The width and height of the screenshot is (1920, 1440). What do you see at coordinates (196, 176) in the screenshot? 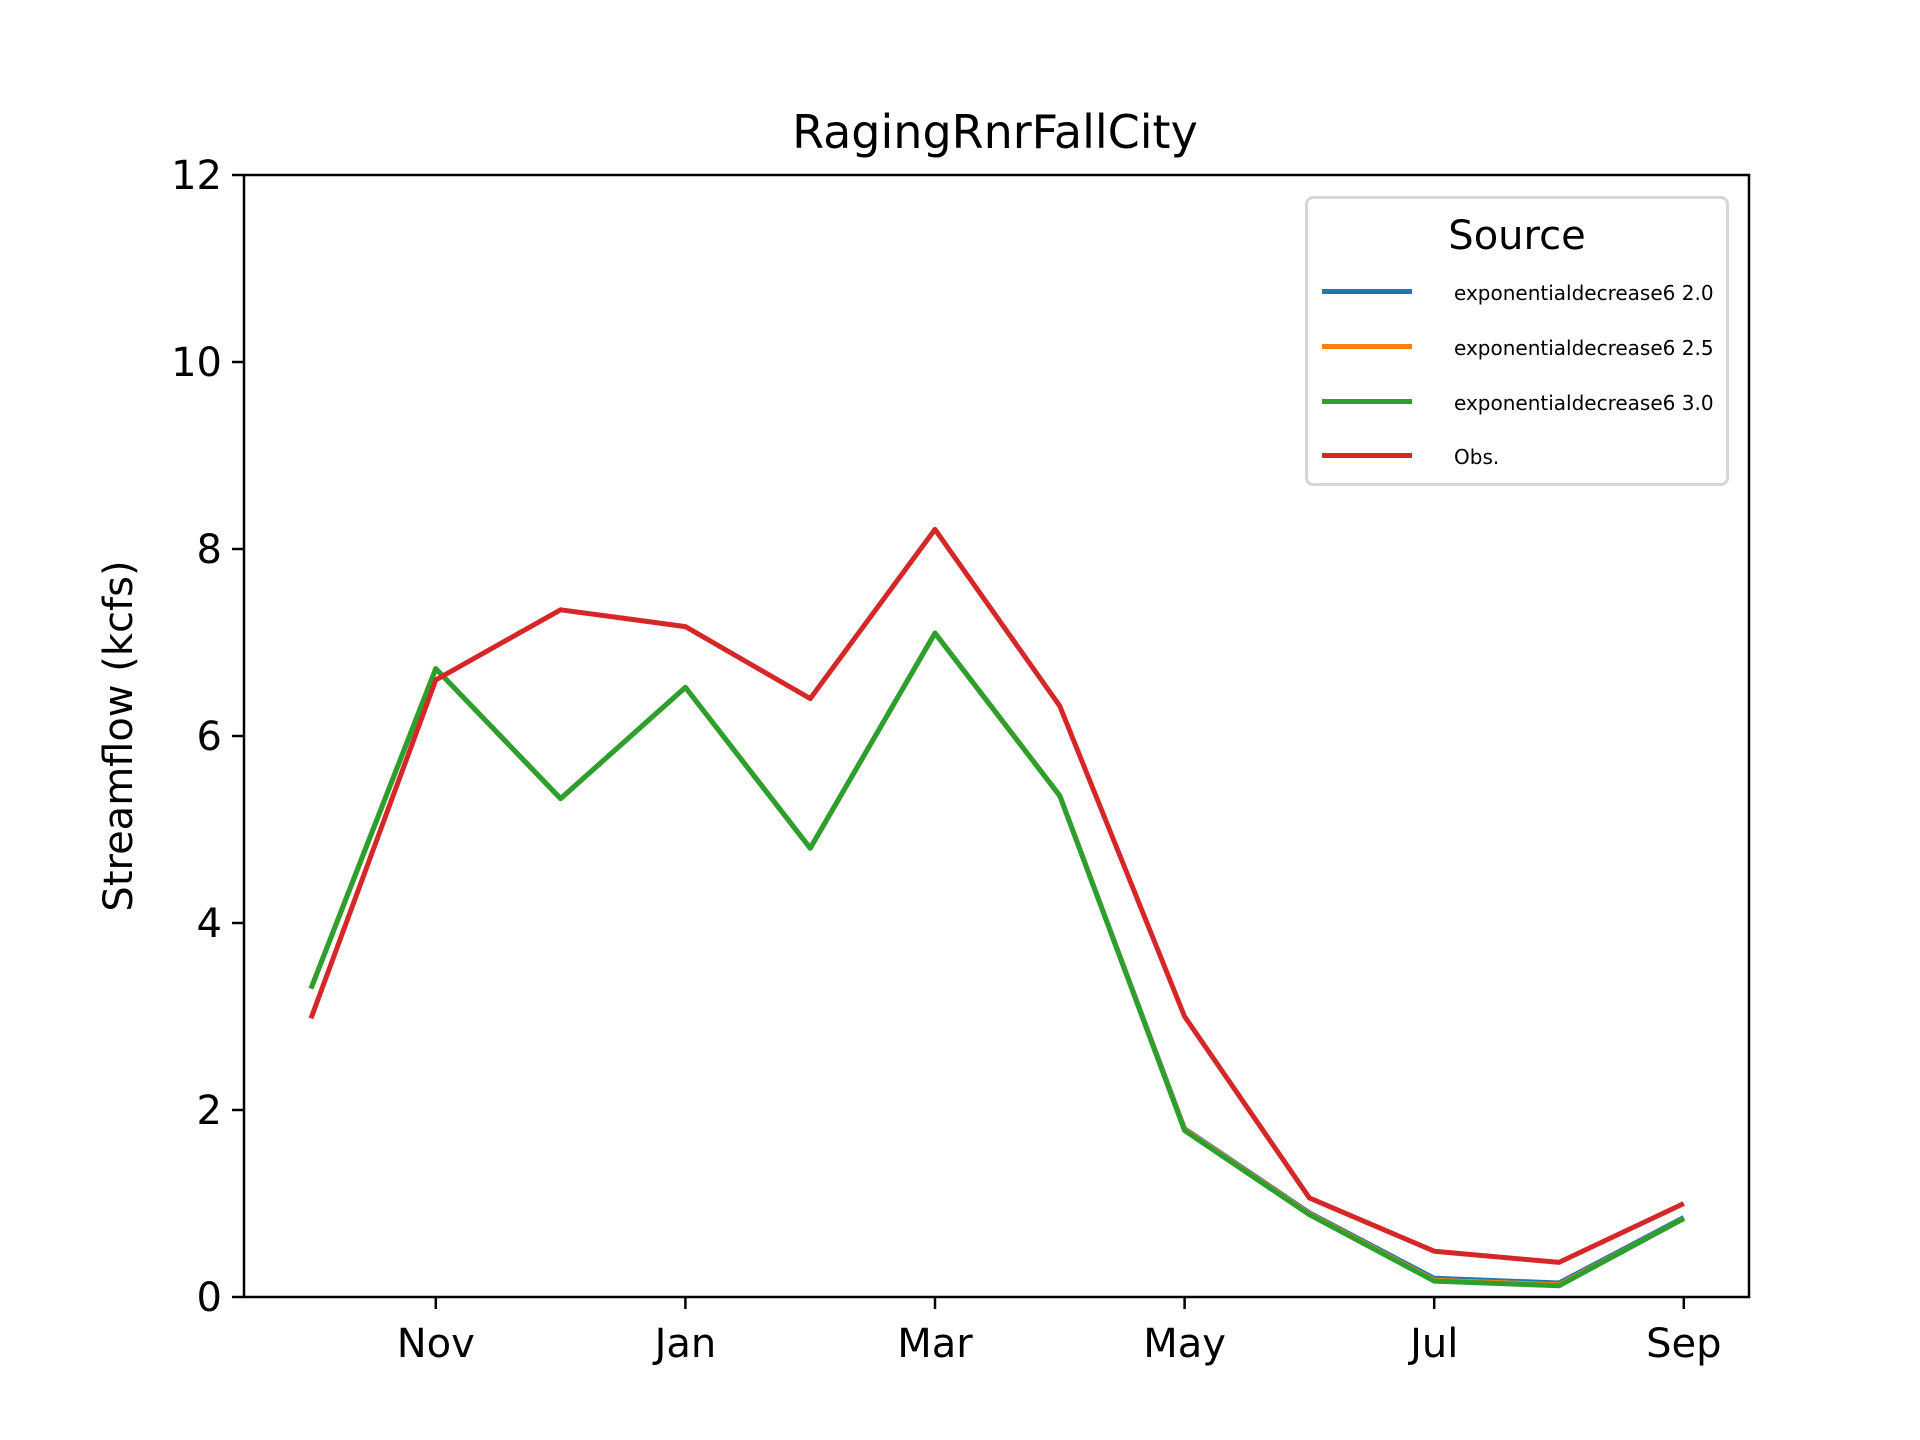
I see `y-tick-label: 12` at bounding box center [196, 176].